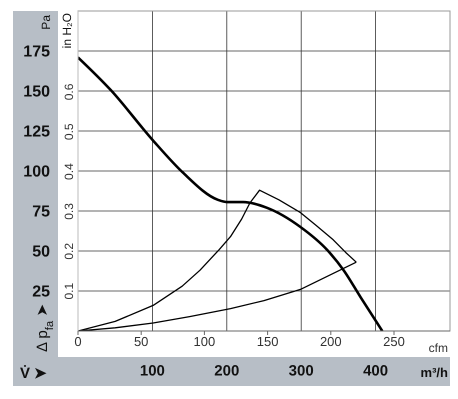 This screenshot has width=458, height=399. What do you see at coordinates (41, 292) in the screenshot?
I see `y-tick-label: 25` at bounding box center [41, 292].